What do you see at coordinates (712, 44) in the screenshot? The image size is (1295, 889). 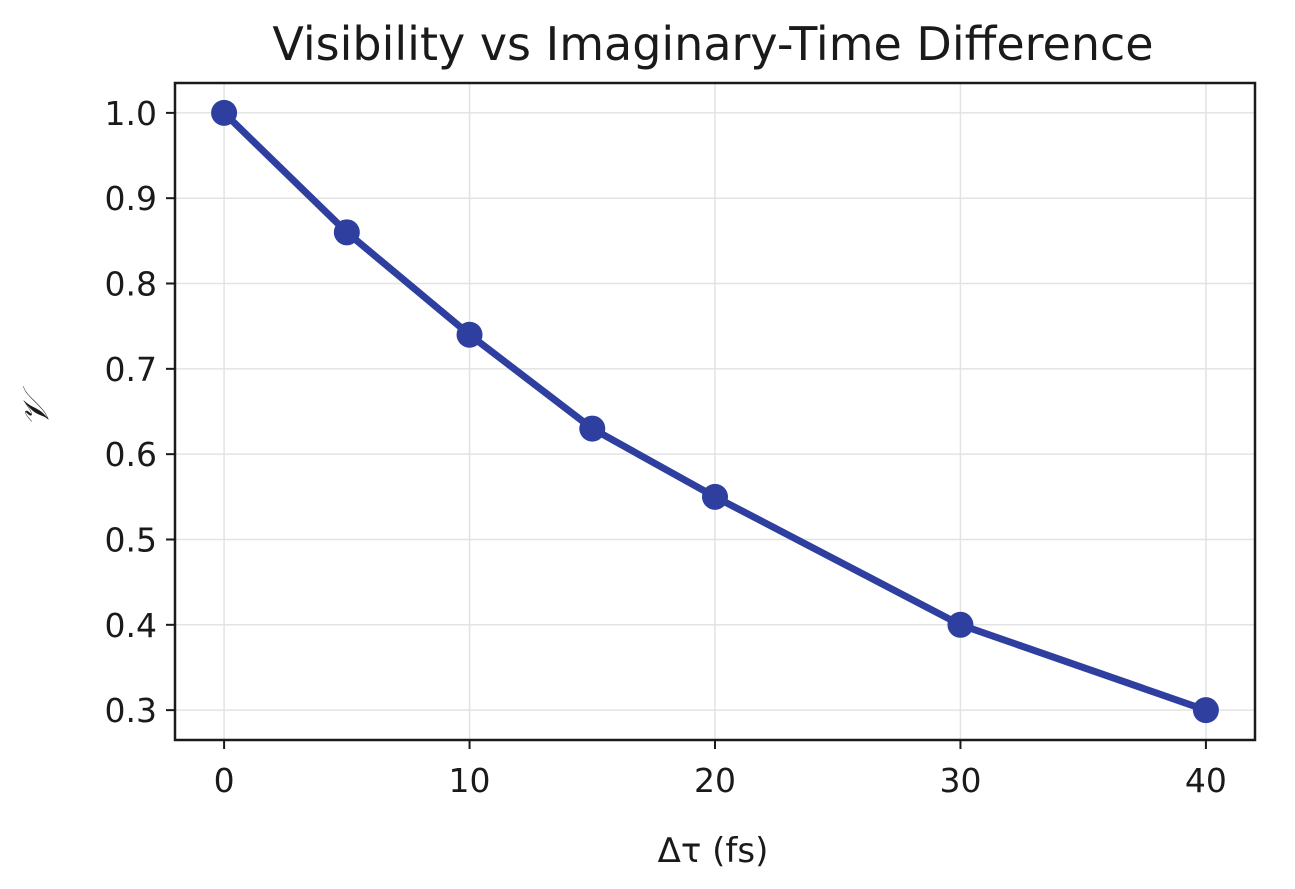 I see `chart-title: Visibility vs Imaginary-Time Difference` at bounding box center [712, 44].